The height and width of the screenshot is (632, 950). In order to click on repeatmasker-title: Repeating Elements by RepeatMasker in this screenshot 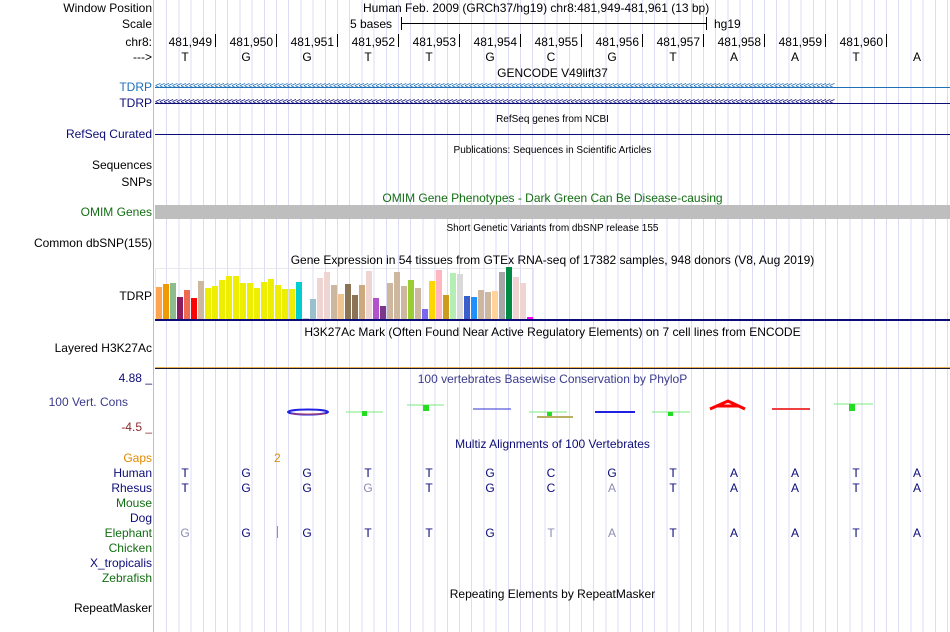, I will do `click(552, 594)`.